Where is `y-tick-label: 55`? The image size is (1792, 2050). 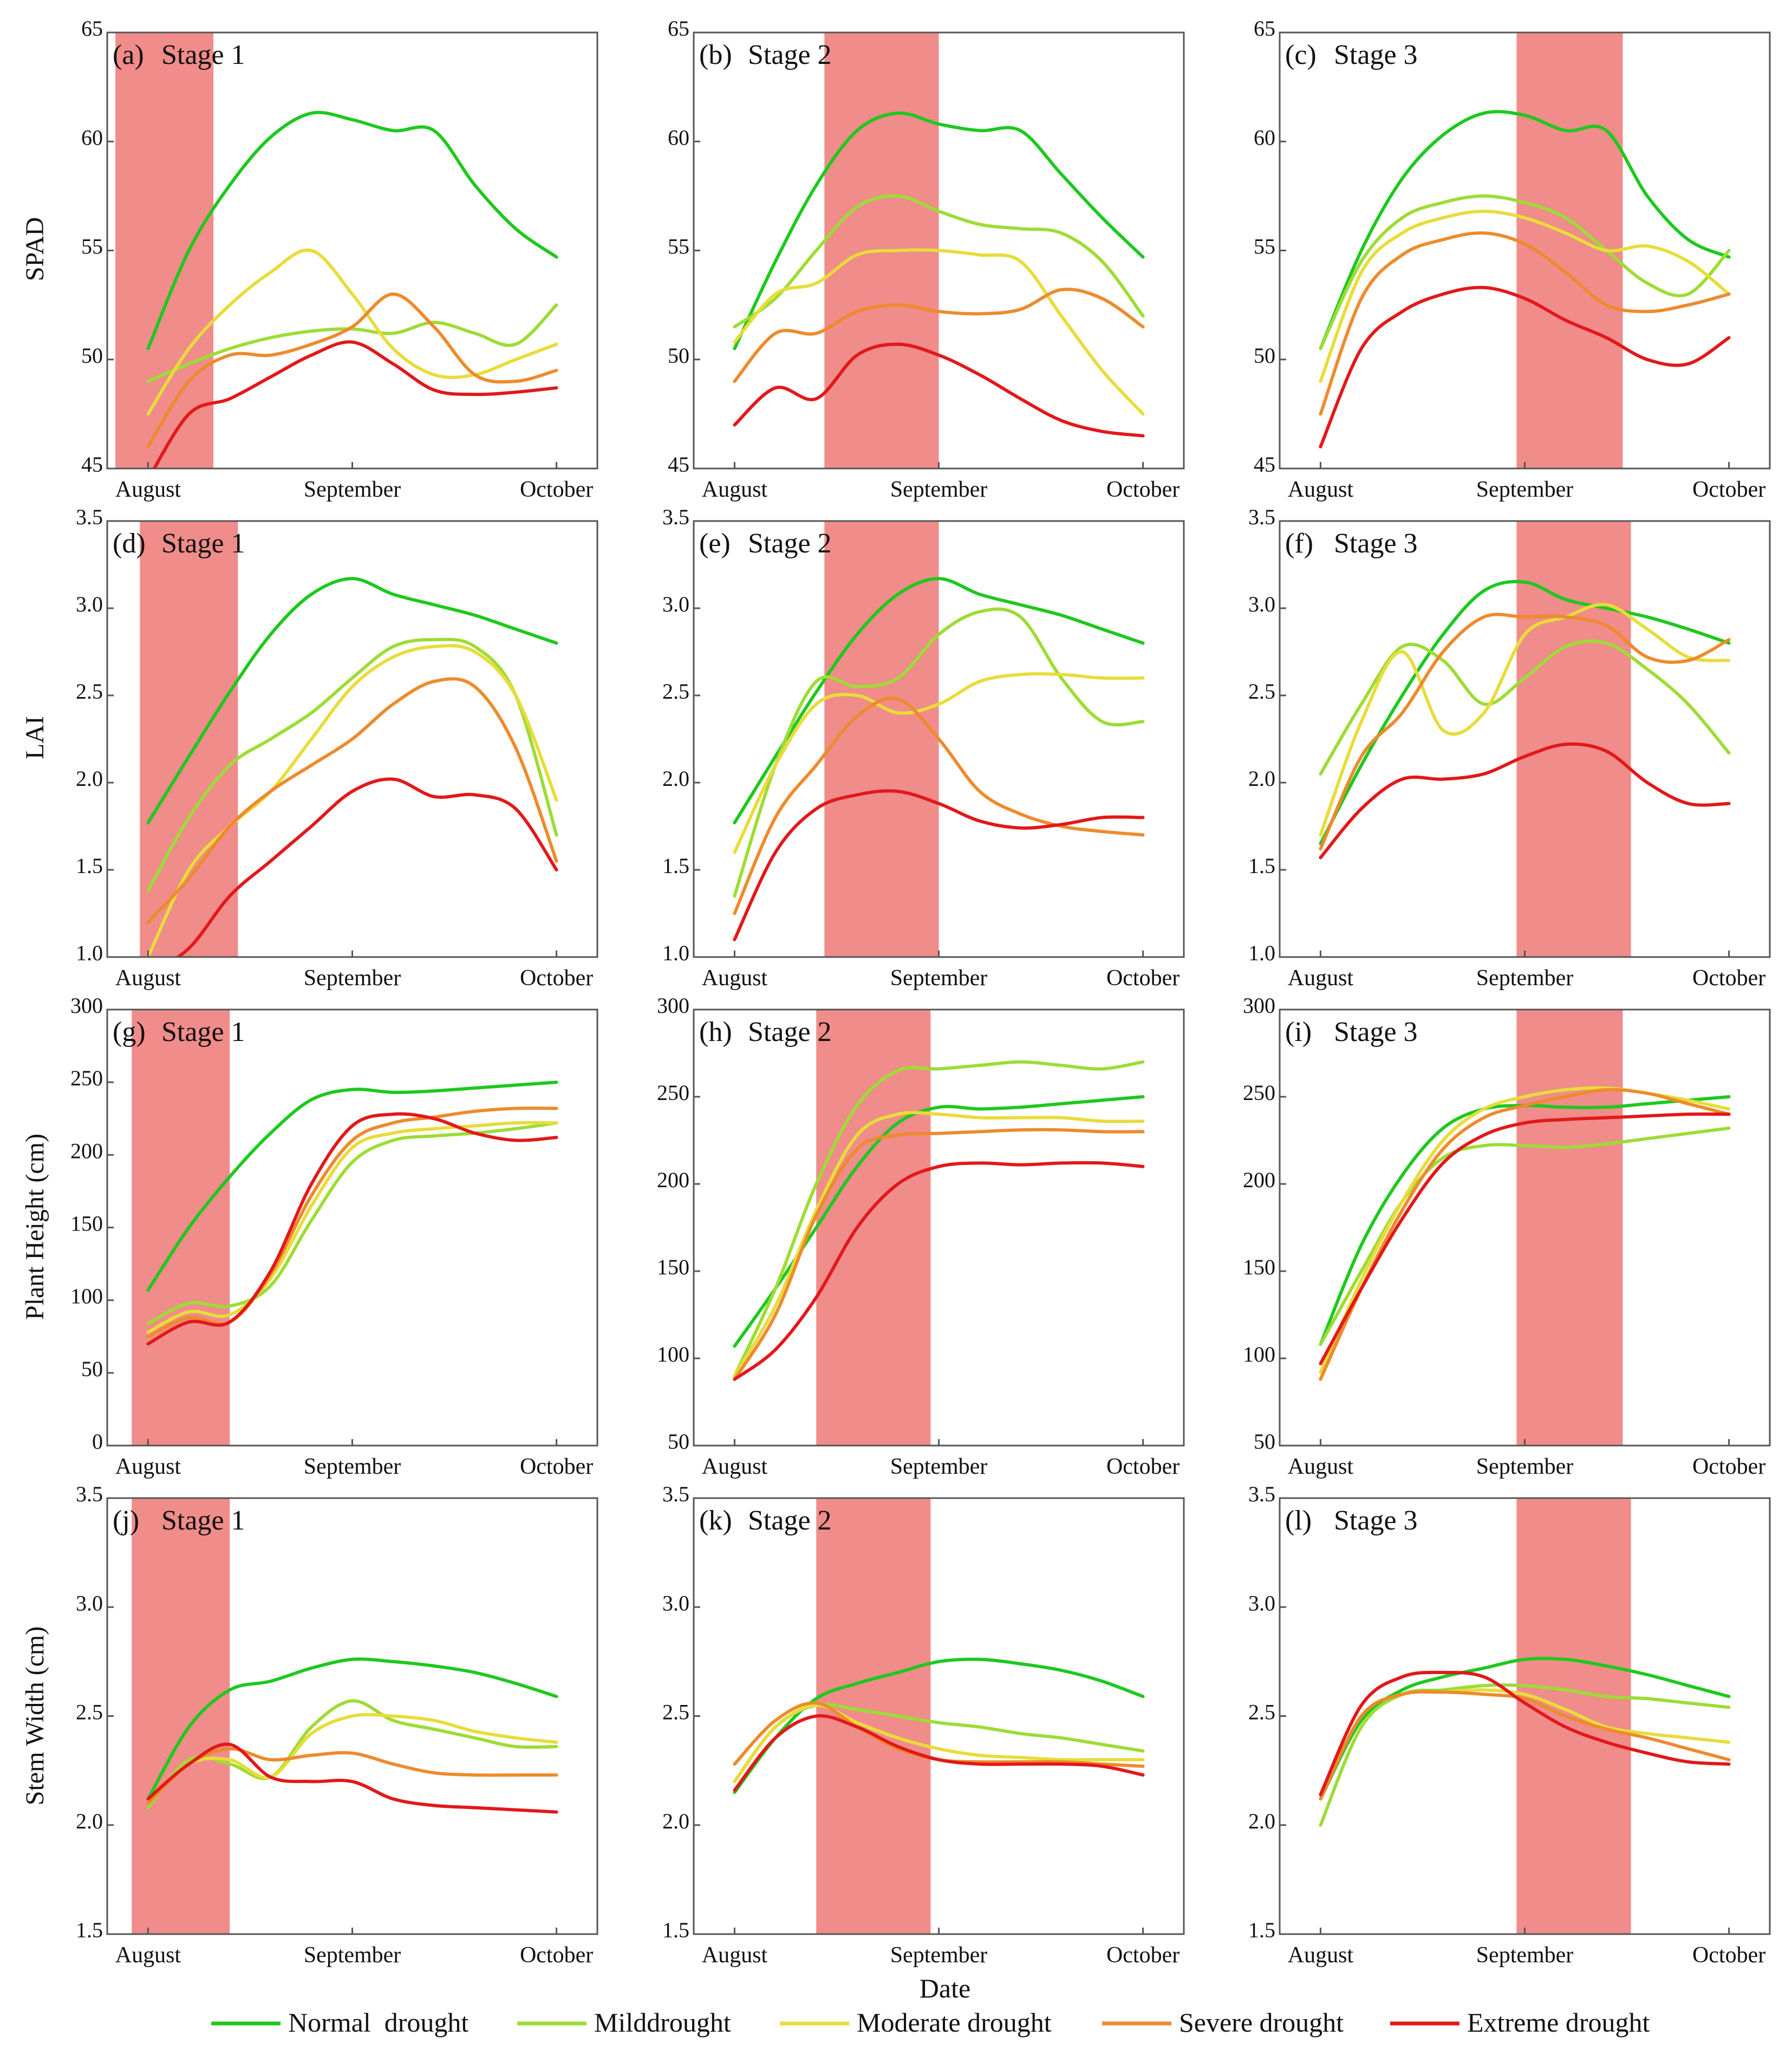 y-tick-label: 55 is located at coordinates (92, 247).